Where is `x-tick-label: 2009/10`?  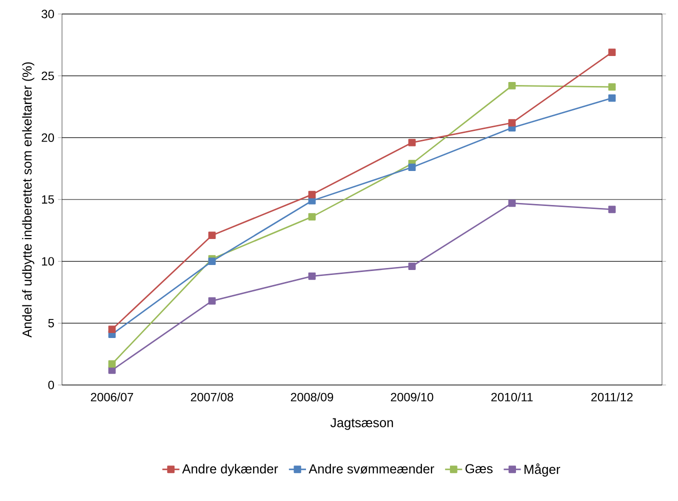
x-tick-label: 2009/10 is located at coordinates (412, 397).